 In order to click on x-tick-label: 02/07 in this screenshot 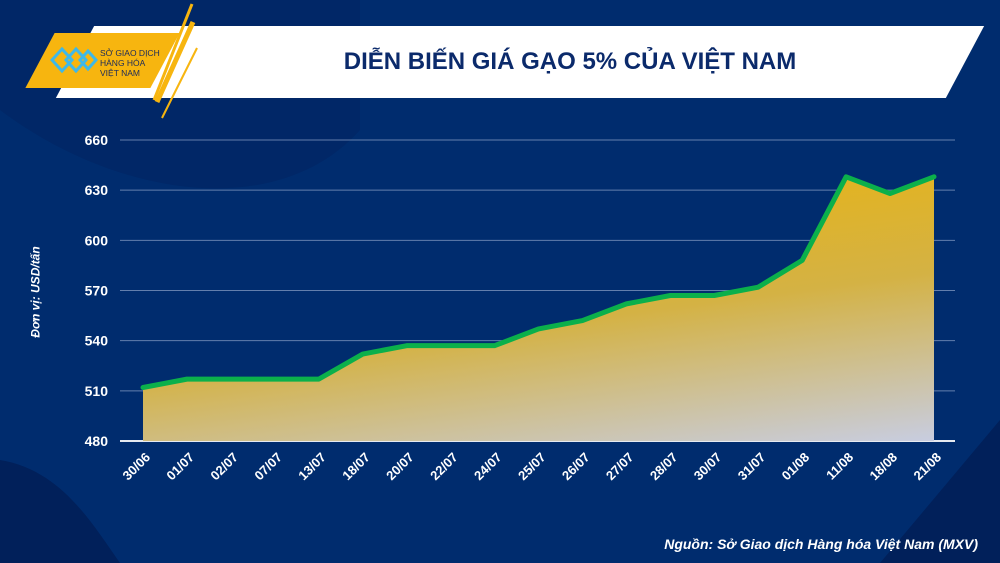, I will do `click(224, 467)`.